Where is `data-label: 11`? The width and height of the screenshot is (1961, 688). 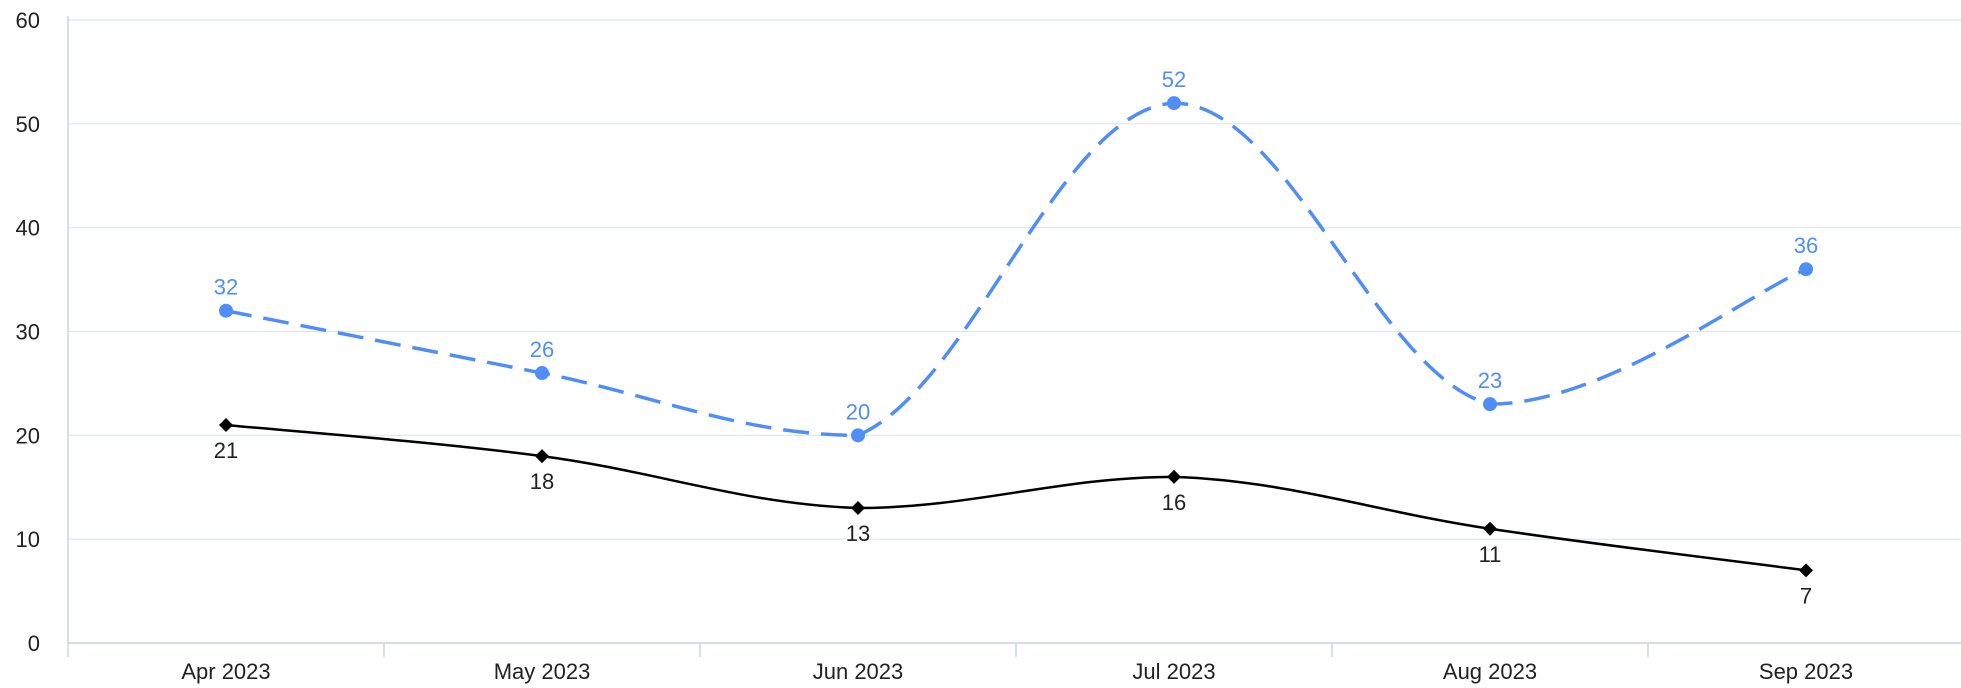
data-label: 11 is located at coordinates (1490, 554).